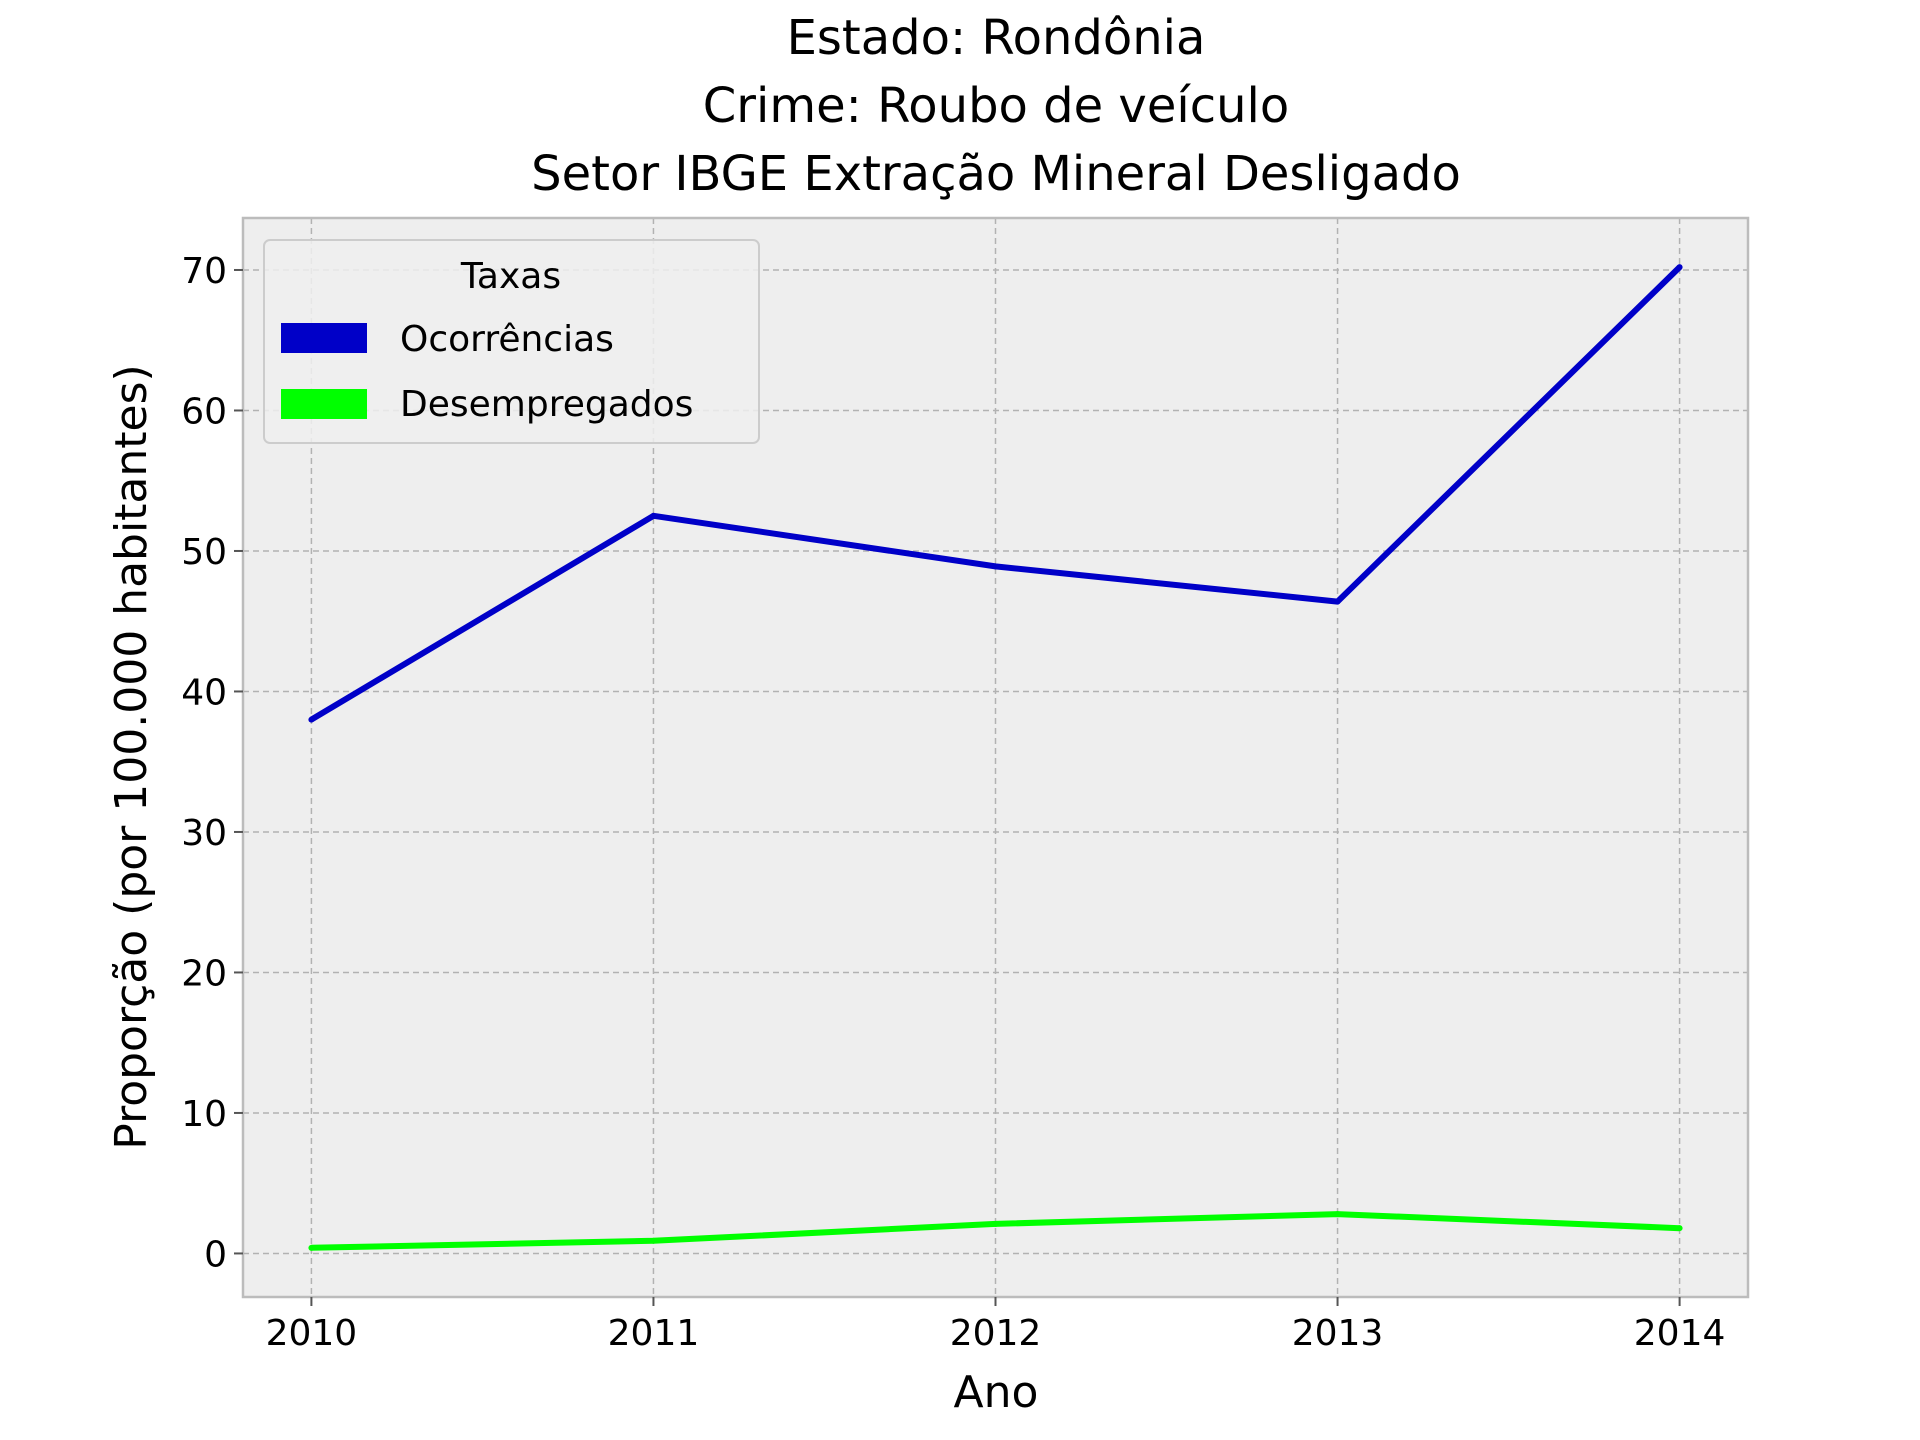 Image resolution: width=1920 pixels, height=1440 pixels. I want to click on legend: Taxas Ocorrências Desempregados, so click(511, 341).